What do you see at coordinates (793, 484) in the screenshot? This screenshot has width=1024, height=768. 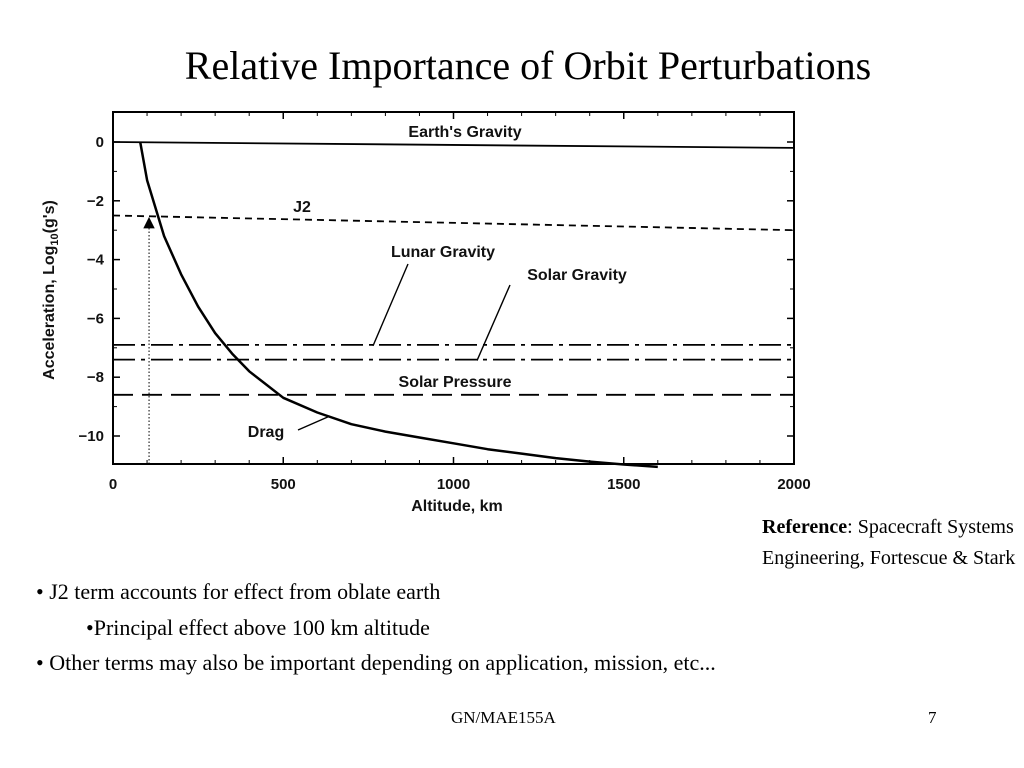 I see `x-tick-label: 2000` at bounding box center [793, 484].